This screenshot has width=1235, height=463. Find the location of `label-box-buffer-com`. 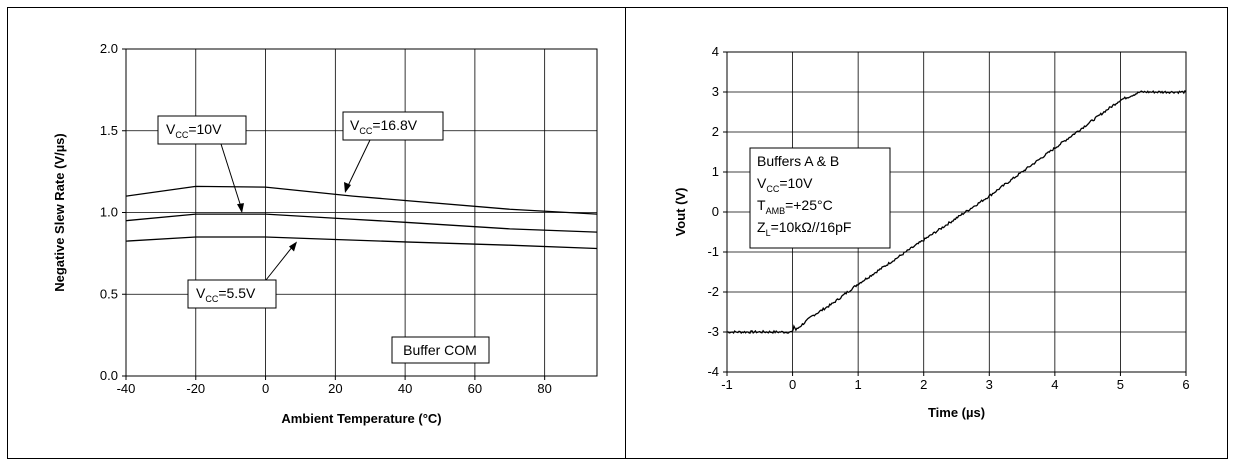

label-box-buffer-com is located at coordinates (440, 350).